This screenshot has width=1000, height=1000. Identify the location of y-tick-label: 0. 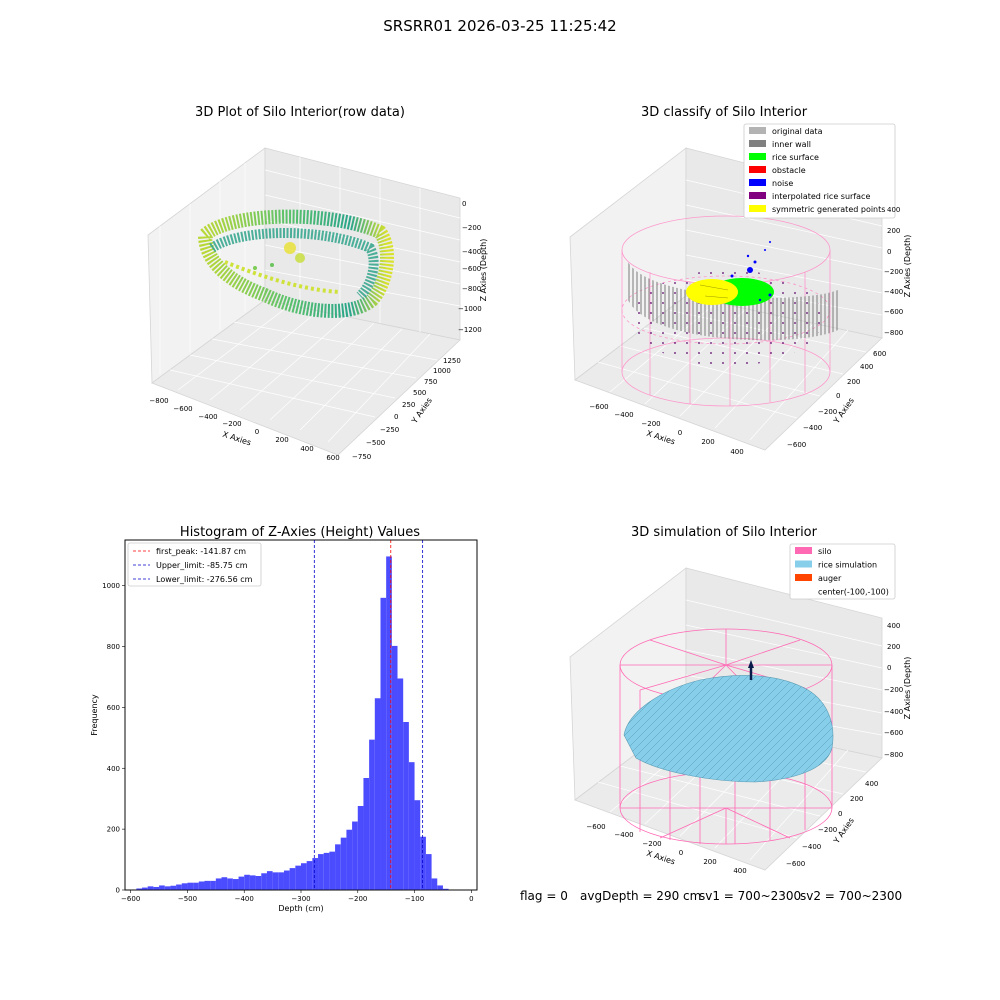
(118, 891).